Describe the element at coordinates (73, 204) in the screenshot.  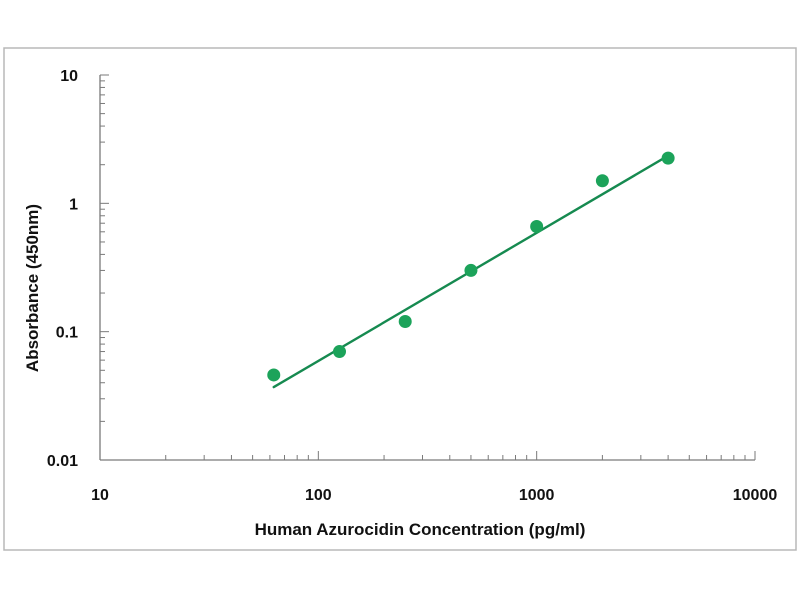
I see `y-tick-label: 1` at that location.